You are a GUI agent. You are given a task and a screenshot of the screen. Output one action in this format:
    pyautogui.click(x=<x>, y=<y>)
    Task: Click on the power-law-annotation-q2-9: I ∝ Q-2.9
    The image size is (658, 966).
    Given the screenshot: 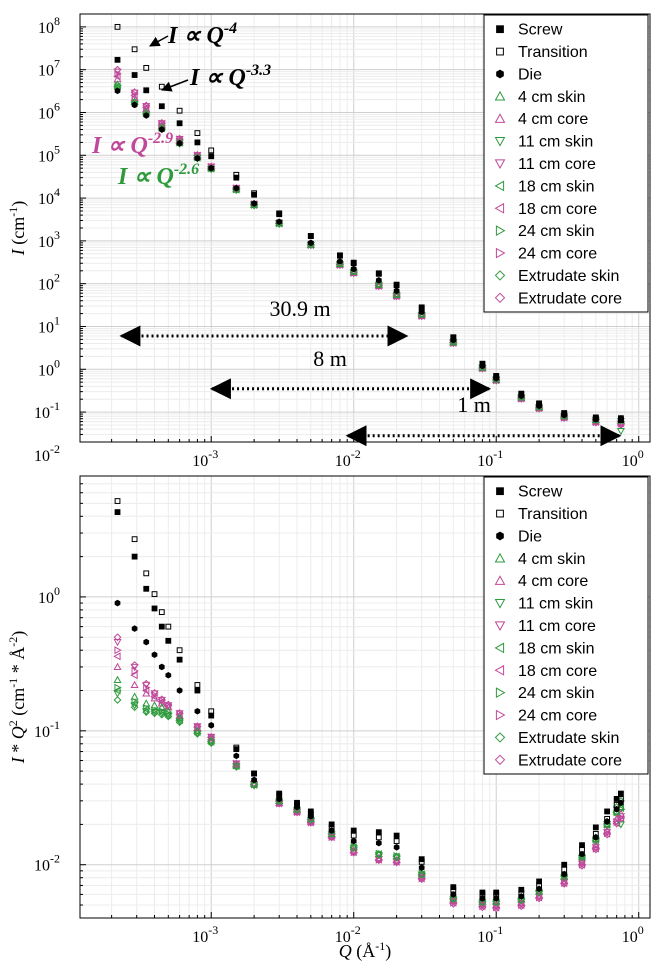 What is the action you would take?
    pyautogui.click(x=132, y=144)
    